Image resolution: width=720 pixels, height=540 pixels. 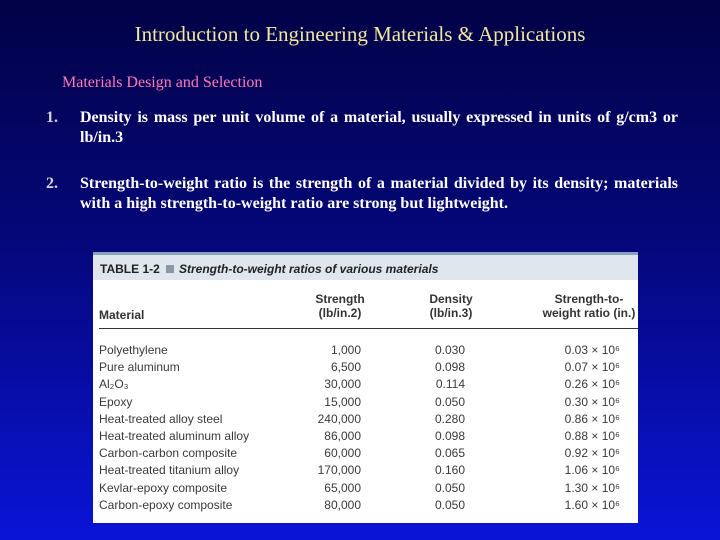 I want to click on cell-material: Heat-treated titanium alloy, so click(x=169, y=470).